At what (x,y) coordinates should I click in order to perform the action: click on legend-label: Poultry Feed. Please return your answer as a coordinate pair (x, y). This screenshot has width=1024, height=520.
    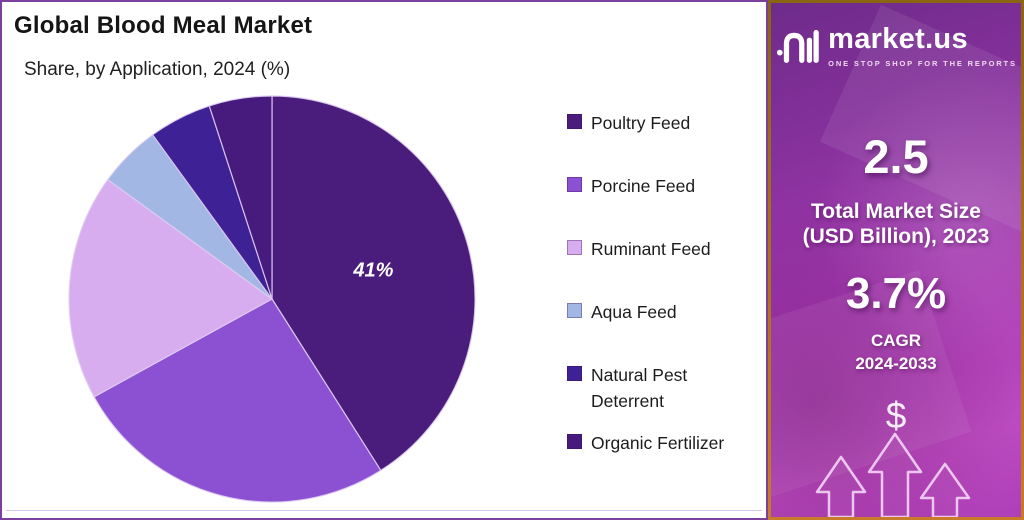
    Looking at the image, I should click on (641, 123).